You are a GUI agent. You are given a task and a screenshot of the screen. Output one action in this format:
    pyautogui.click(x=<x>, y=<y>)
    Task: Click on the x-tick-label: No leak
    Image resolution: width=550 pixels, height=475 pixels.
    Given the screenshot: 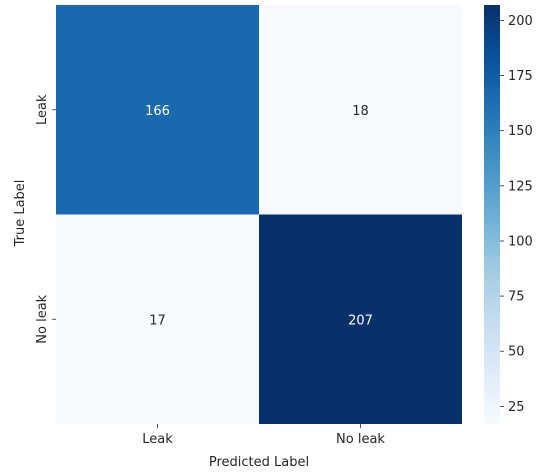 What is the action you would take?
    pyautogui.click(x=360, y=439)
    